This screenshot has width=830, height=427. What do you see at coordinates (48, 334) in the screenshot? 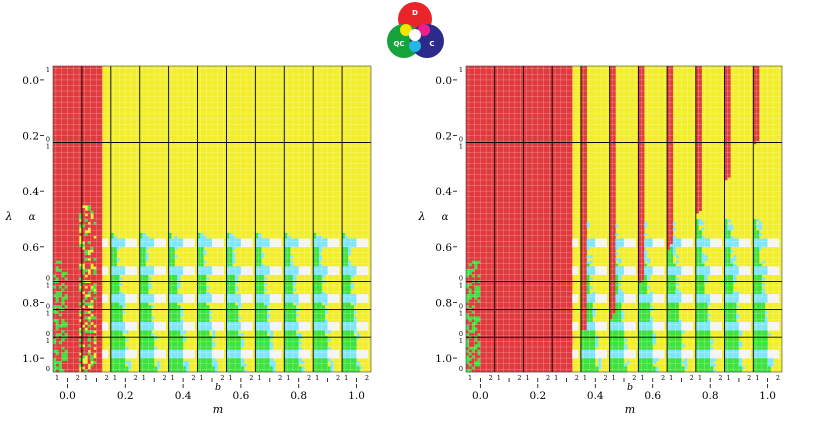
I see `alpha-tick-label: 0` at bounding box center [48, 334].